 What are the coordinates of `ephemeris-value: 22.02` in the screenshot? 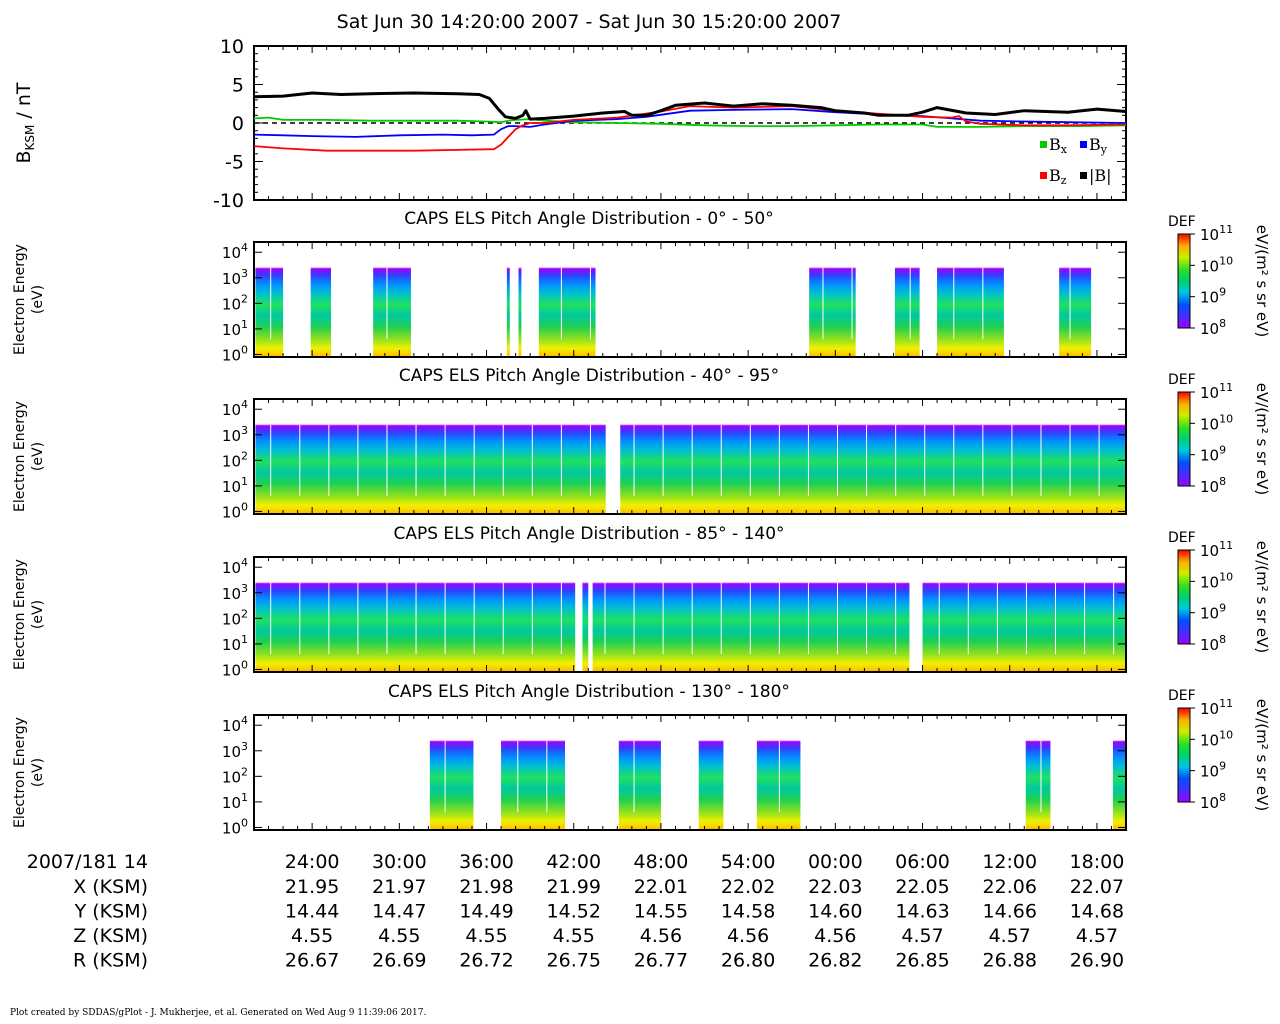 It's located at (748, 887).